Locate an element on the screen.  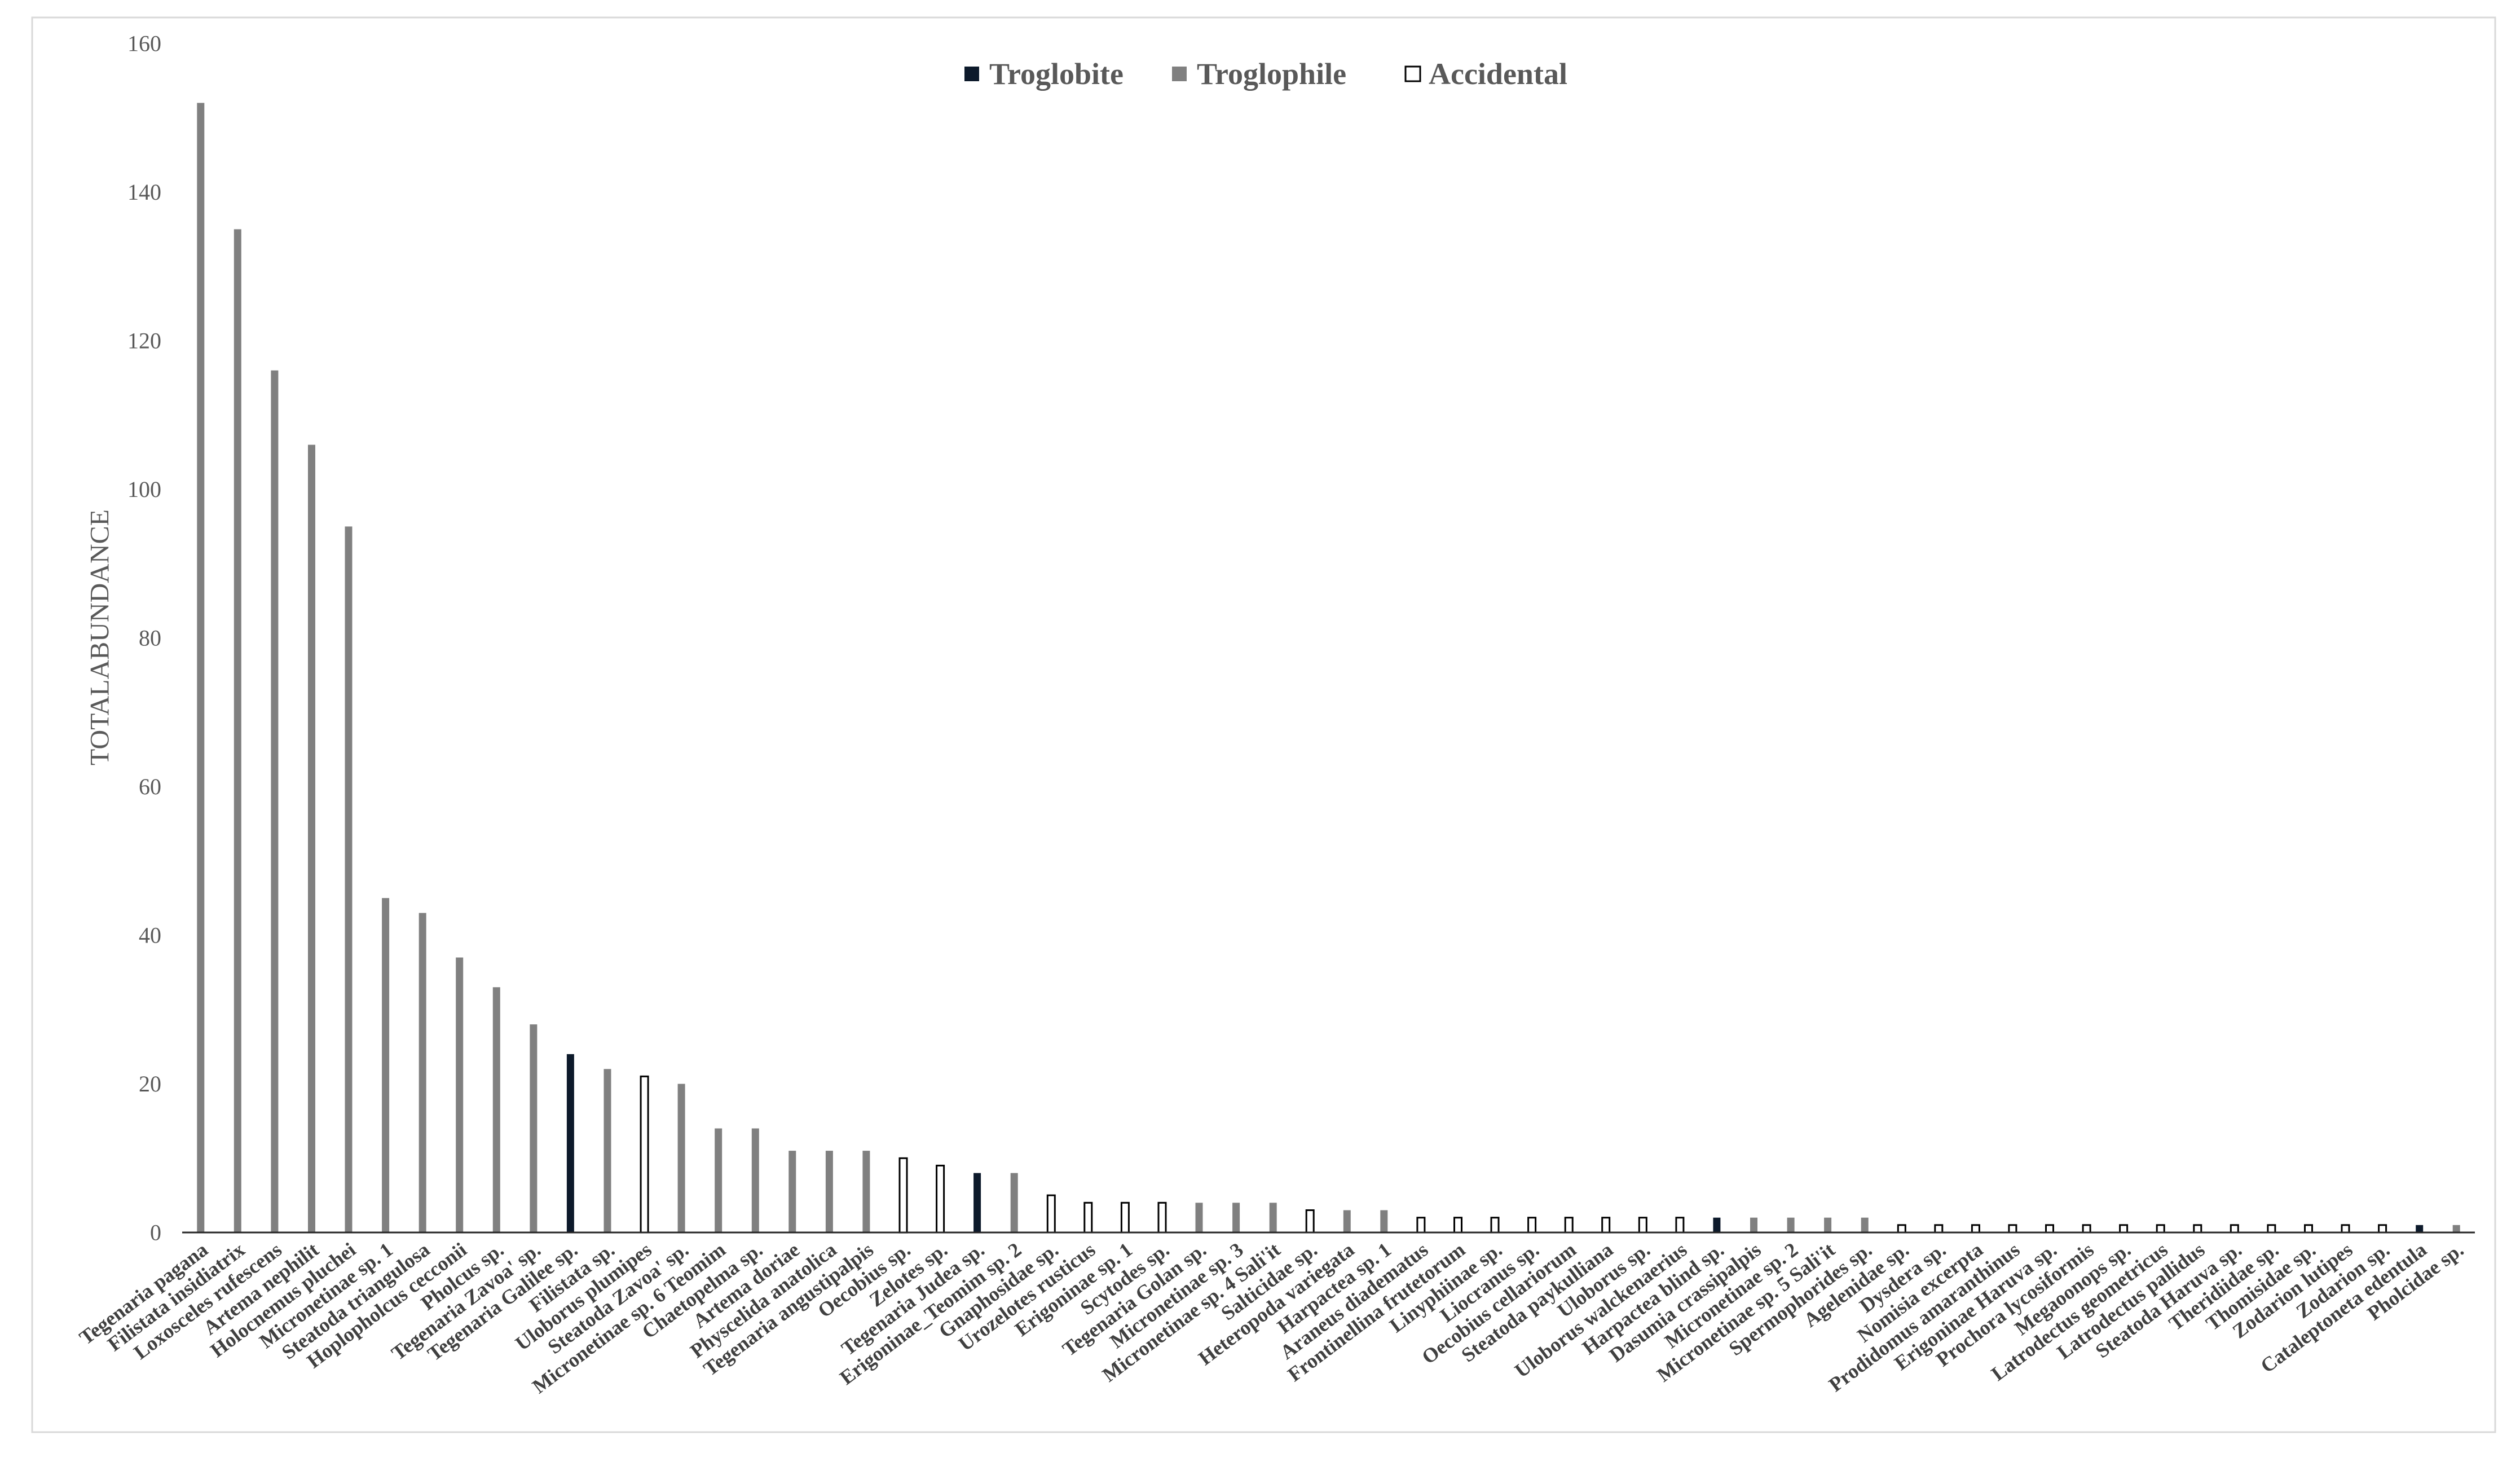
y-tick-label-20: 20 is located at coordinates (150, 1084).